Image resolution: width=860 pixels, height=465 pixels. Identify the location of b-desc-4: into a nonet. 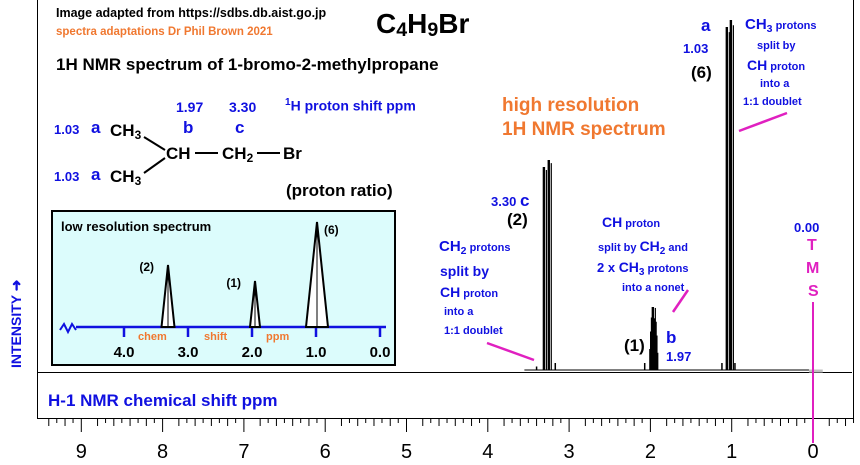
(653, 288).